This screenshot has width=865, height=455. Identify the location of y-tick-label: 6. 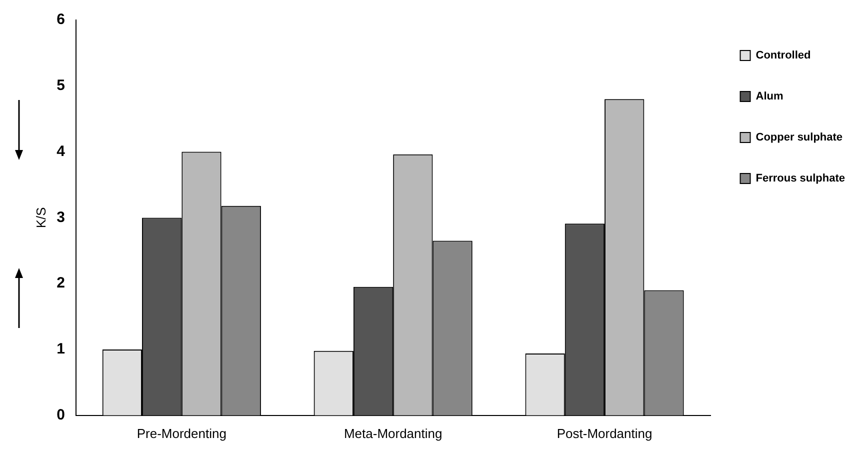
(60, 19).